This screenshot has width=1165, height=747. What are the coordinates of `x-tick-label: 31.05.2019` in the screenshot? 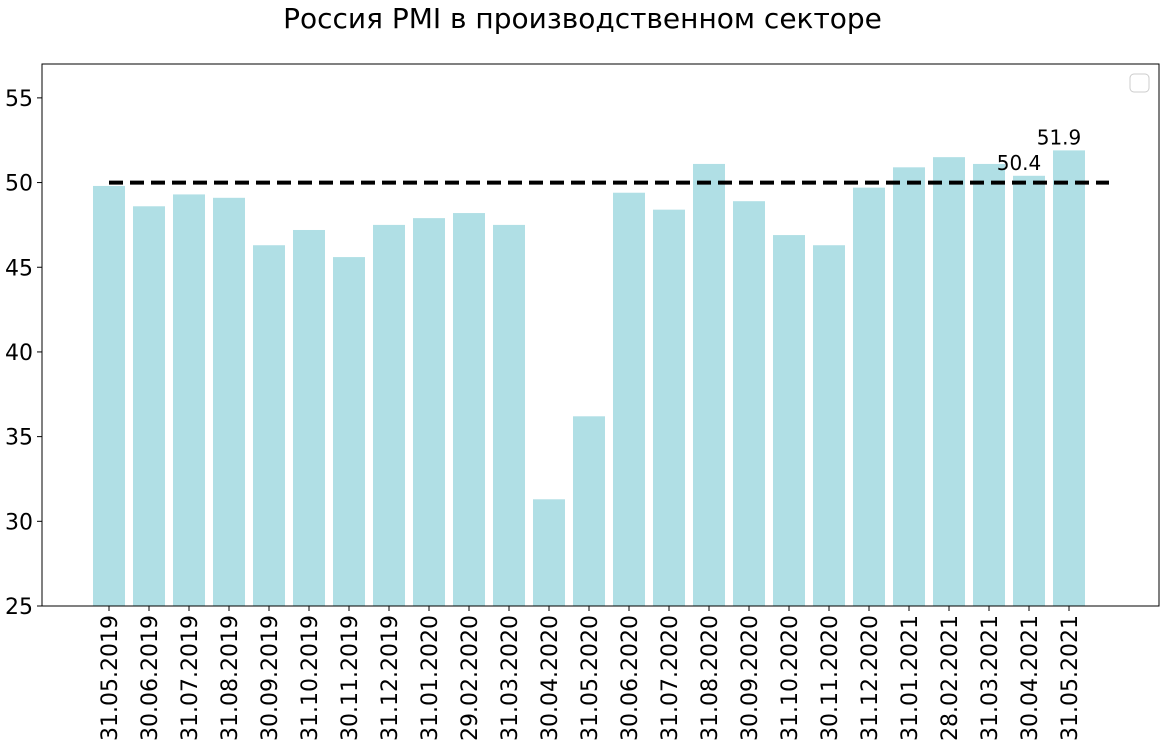 It's located at (110, 678).